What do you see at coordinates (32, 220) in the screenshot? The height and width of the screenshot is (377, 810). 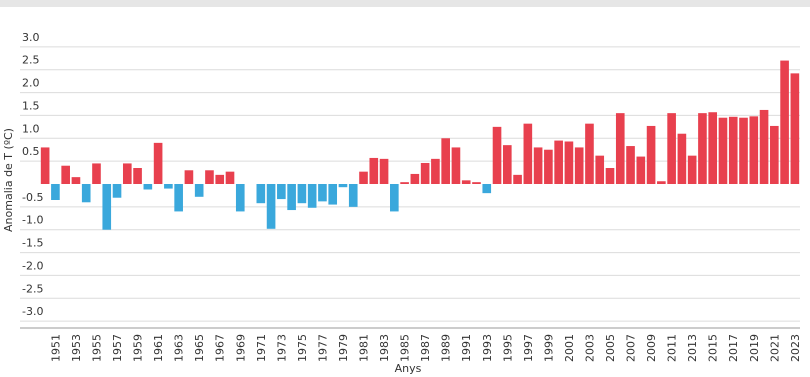 I see `y-tick-label: -1.0` at bounding box center [32, 220].